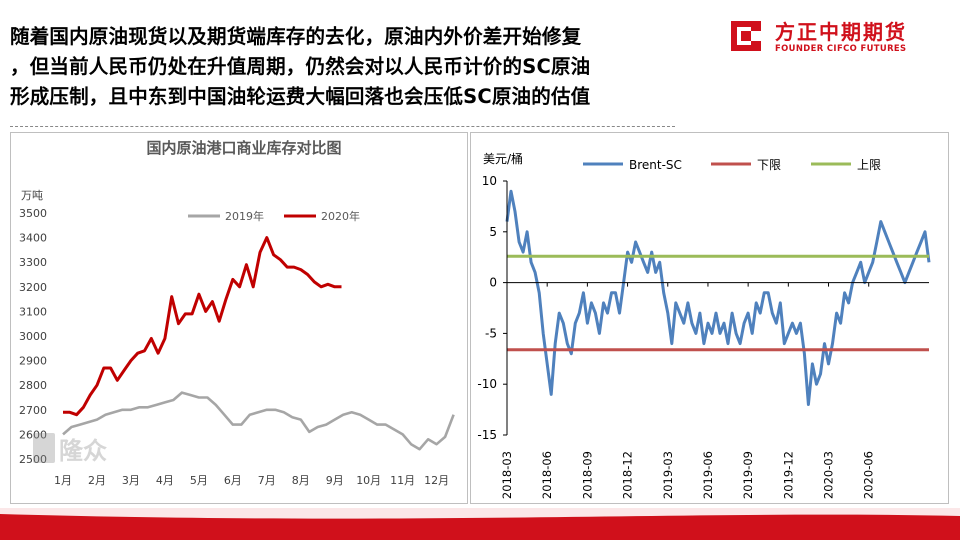 The width and height of the screenshot is (960, 540). Describe the element at coordinates (748, 475) in the screenshot. I see `x-tick-label: 2019-09` at that location.